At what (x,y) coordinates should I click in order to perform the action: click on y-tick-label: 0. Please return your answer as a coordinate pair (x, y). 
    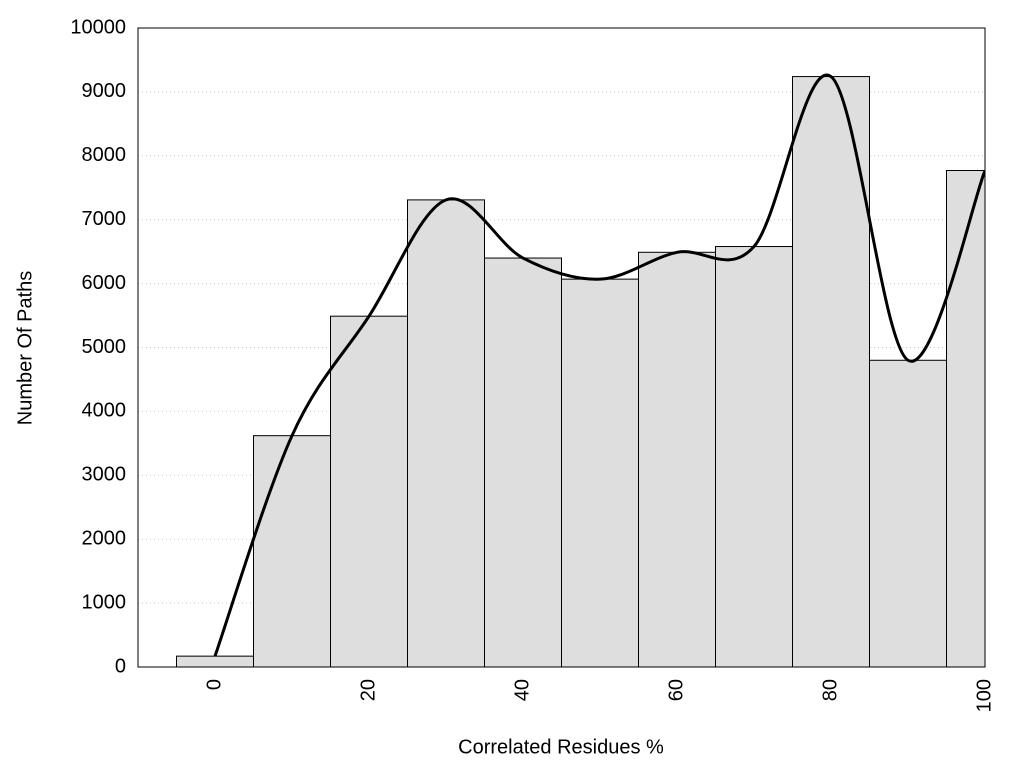
    Looking at the image, I should click on (120, 666).